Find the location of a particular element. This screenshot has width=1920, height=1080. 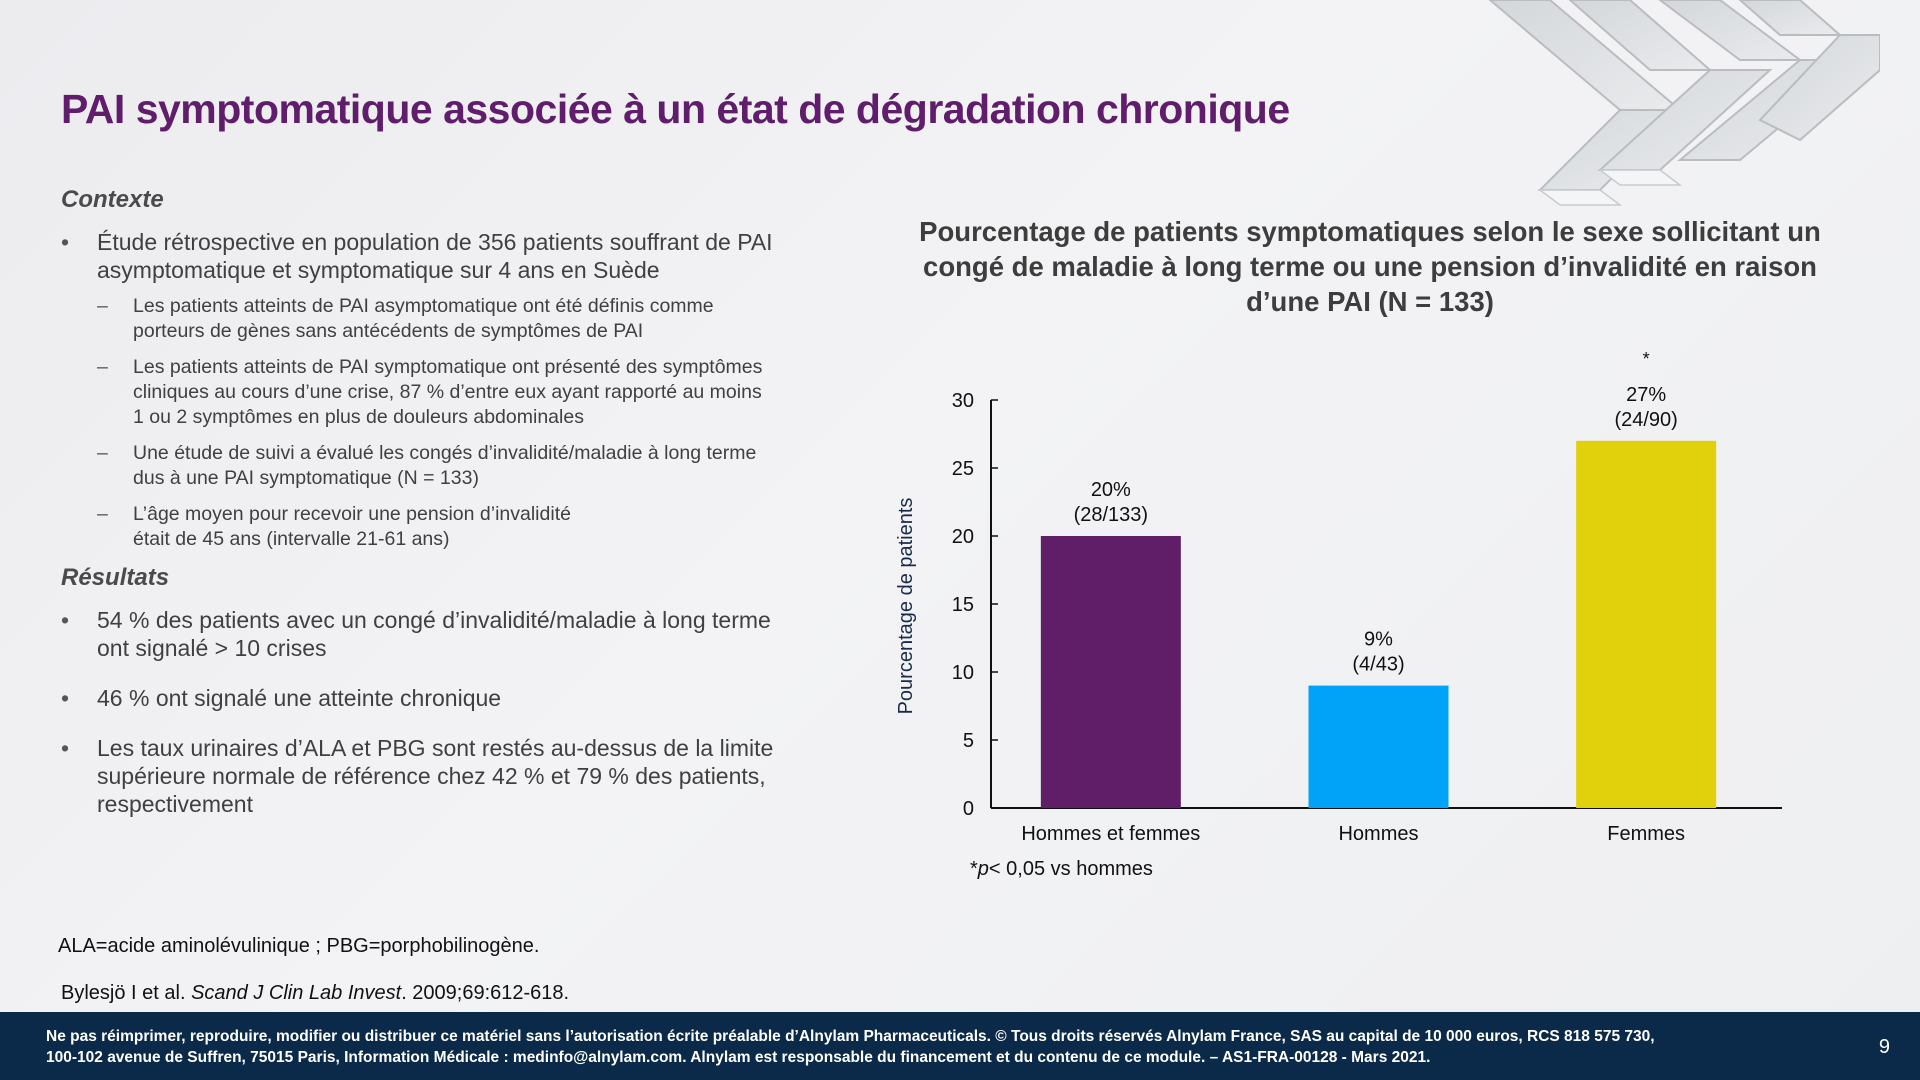

y-tick-label: 30 is located at coordinates (963, 401).